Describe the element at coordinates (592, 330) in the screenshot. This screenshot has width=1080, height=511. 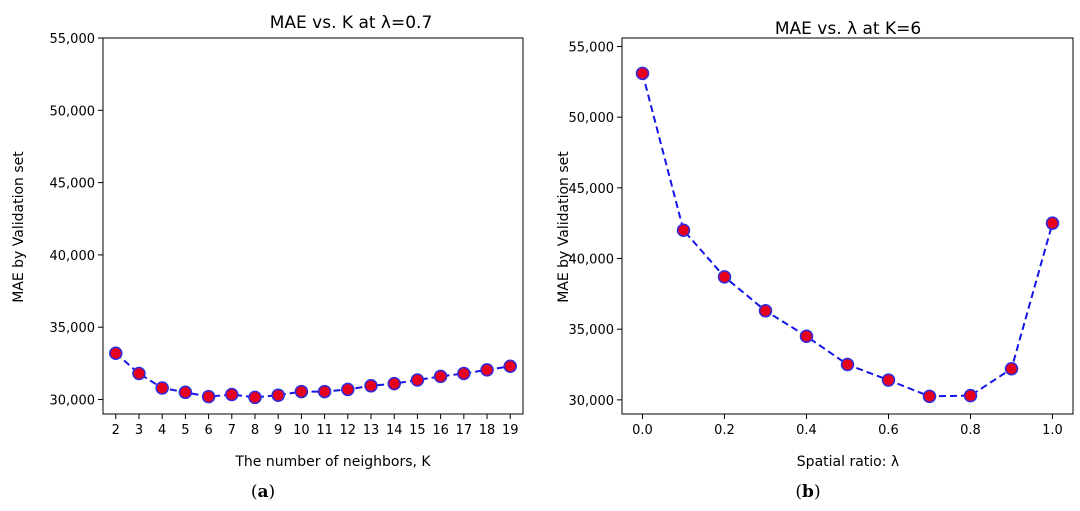
I see `chart-b-y-tick-label: 35,000` at that location.